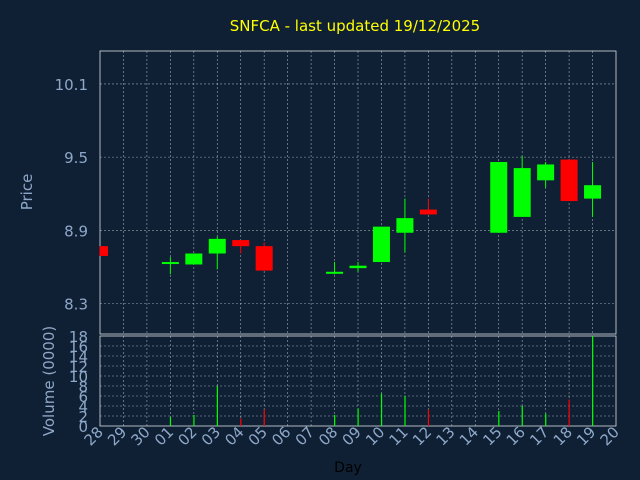 The height and width of the screenshot is (480, 640). I want to click on price-tick-label: 10.1, so click(71, 85).